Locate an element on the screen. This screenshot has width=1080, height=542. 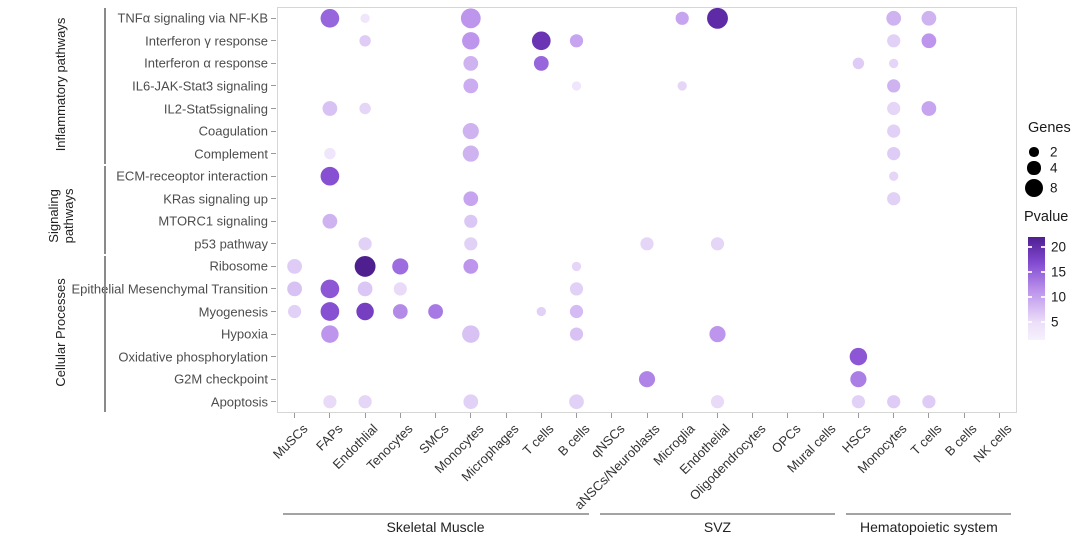
colorbar-tick-value: 5 is located at coordinates (1055, 322).